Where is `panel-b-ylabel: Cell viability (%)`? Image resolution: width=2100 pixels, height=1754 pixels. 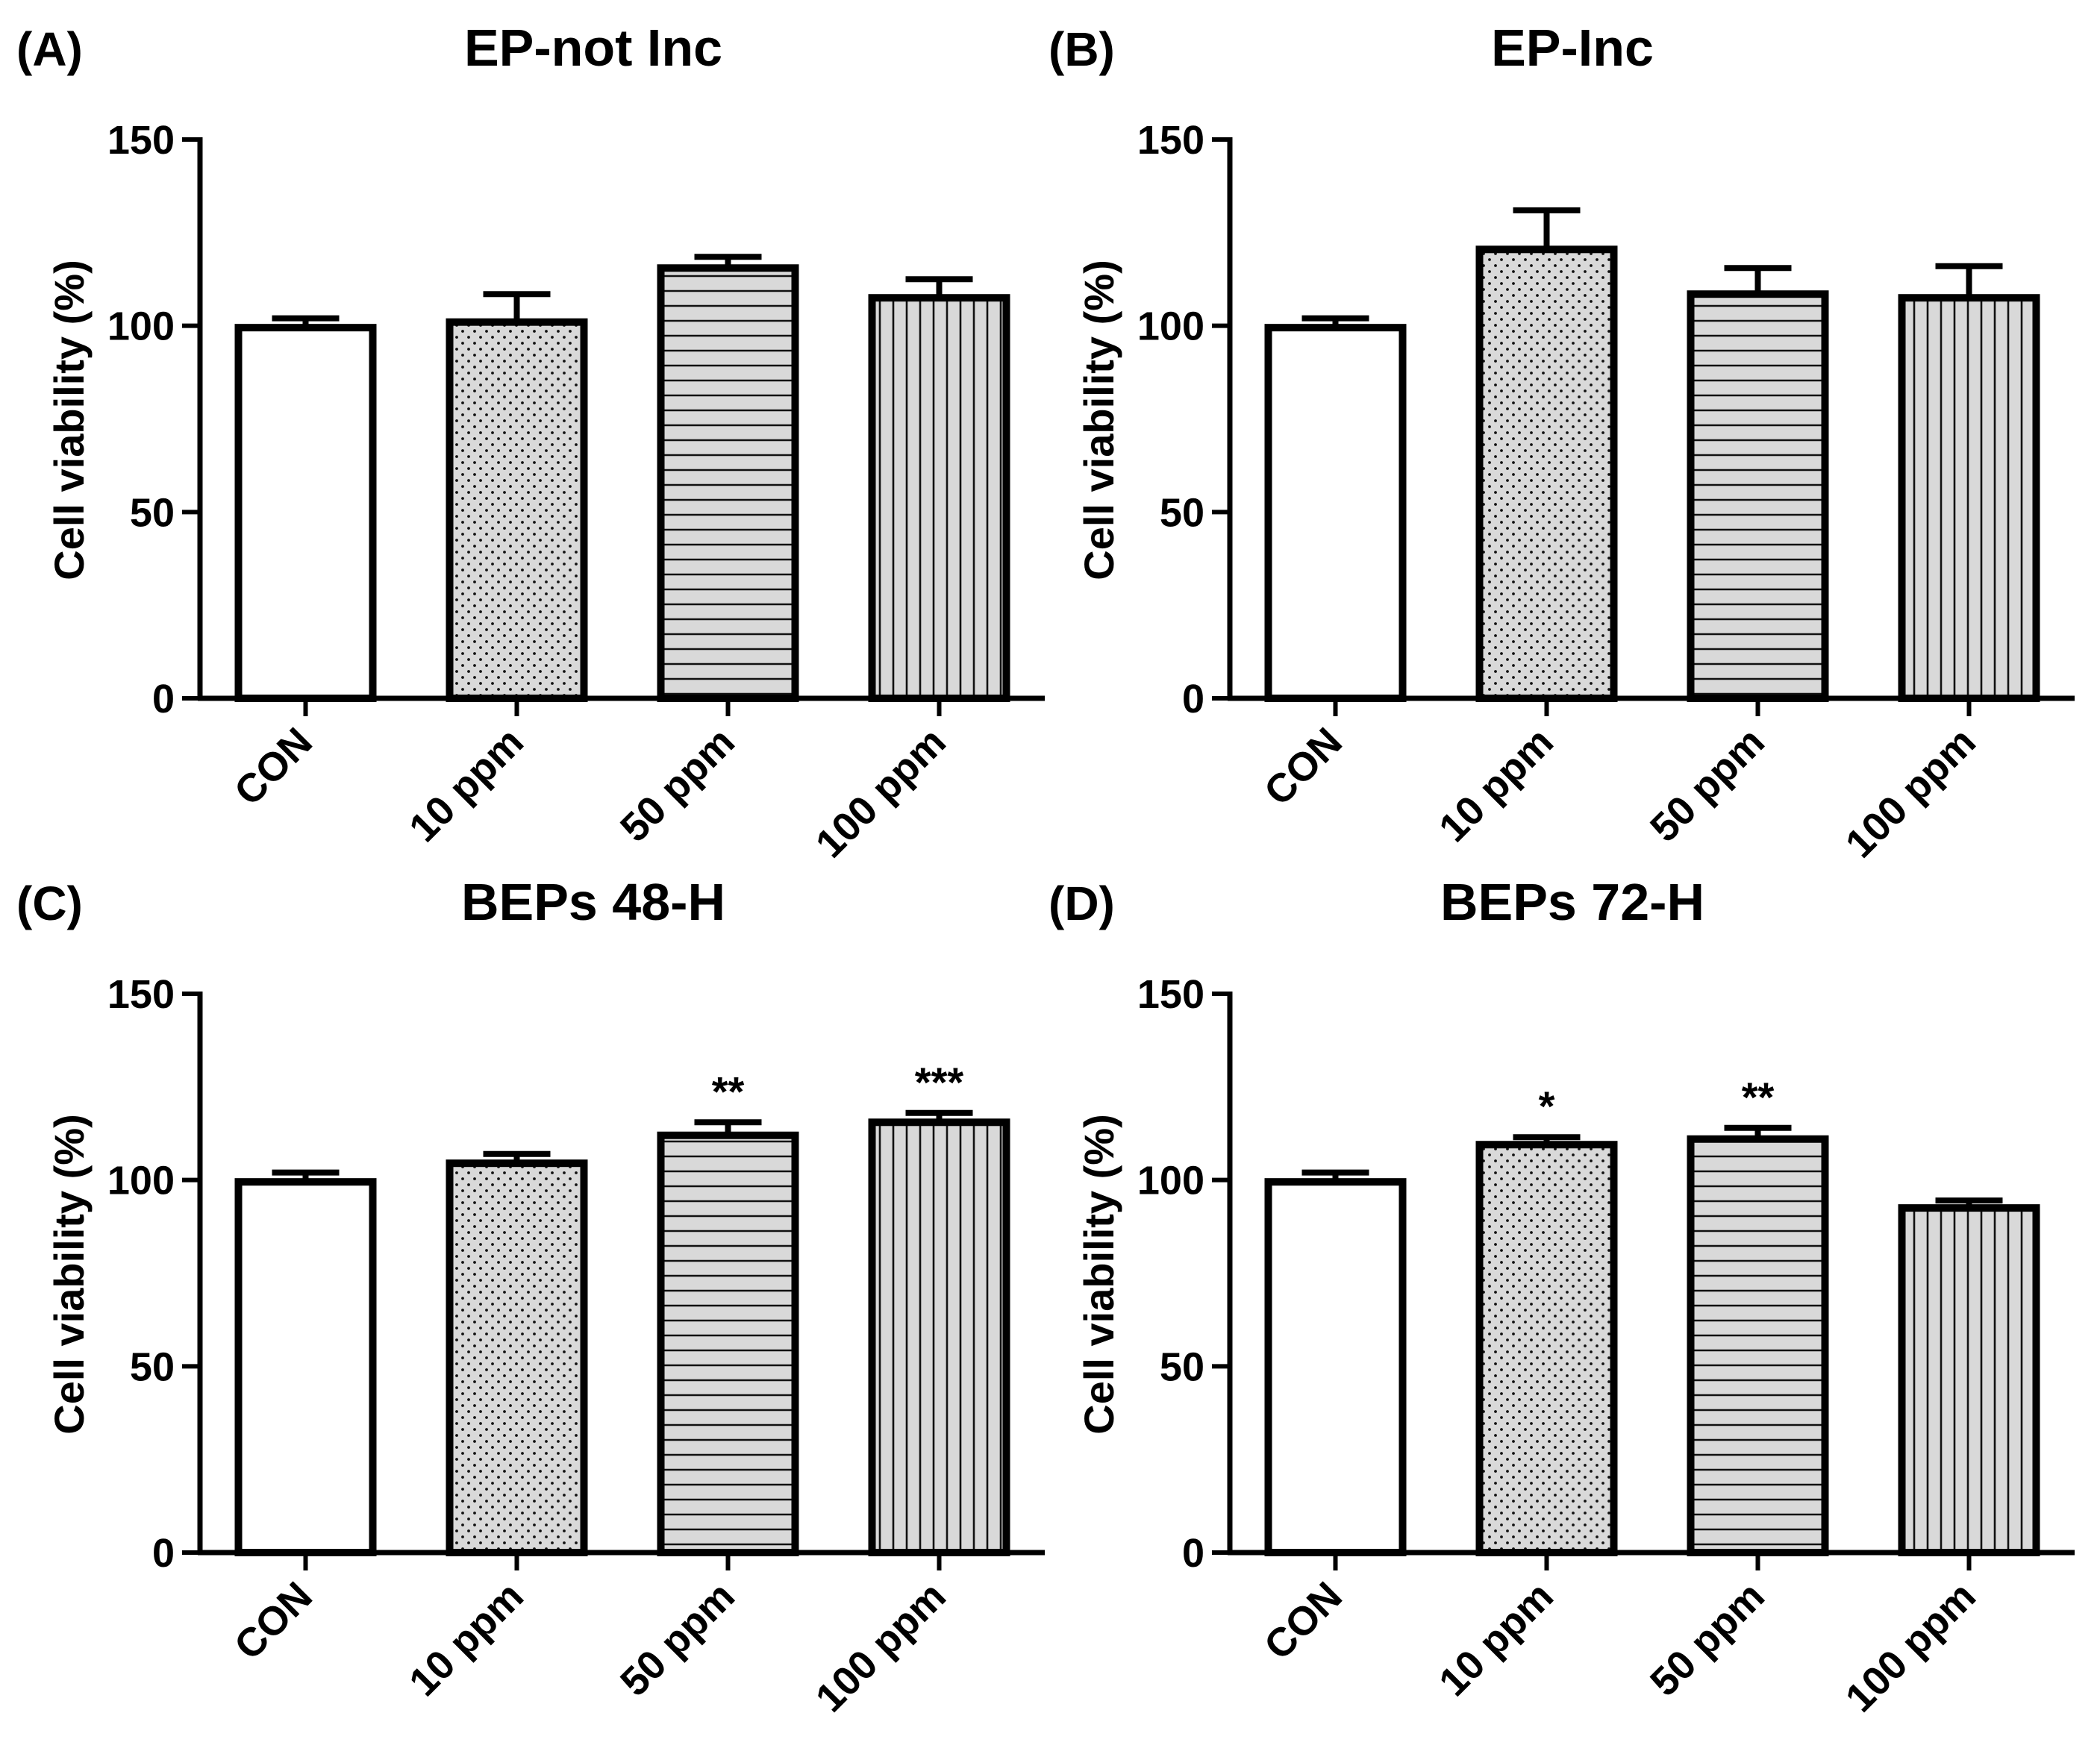
panel-b-ylabel: Cell viability (%) is located at coordinates (1098, 420).